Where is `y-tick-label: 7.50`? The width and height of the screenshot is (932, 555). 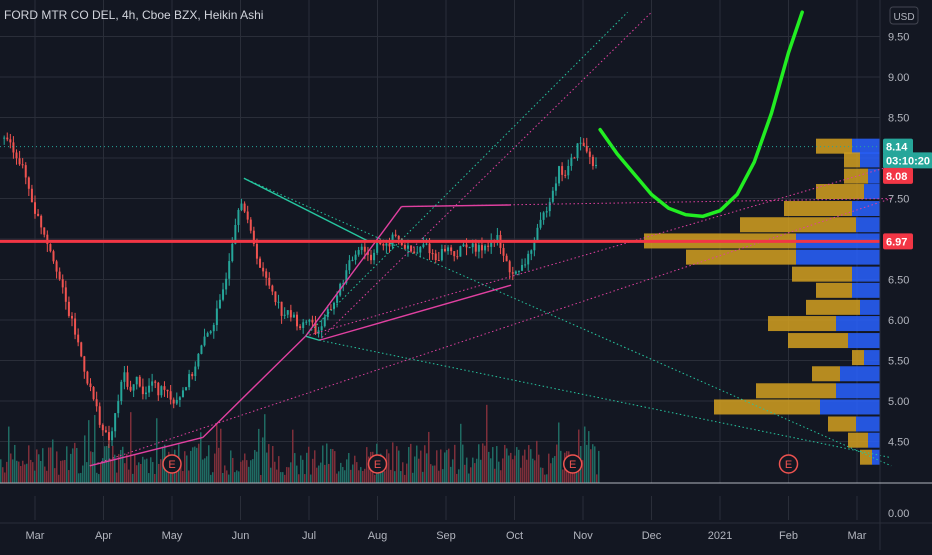 y-tick-label: 7.50 is located at coordinates (898, 200).